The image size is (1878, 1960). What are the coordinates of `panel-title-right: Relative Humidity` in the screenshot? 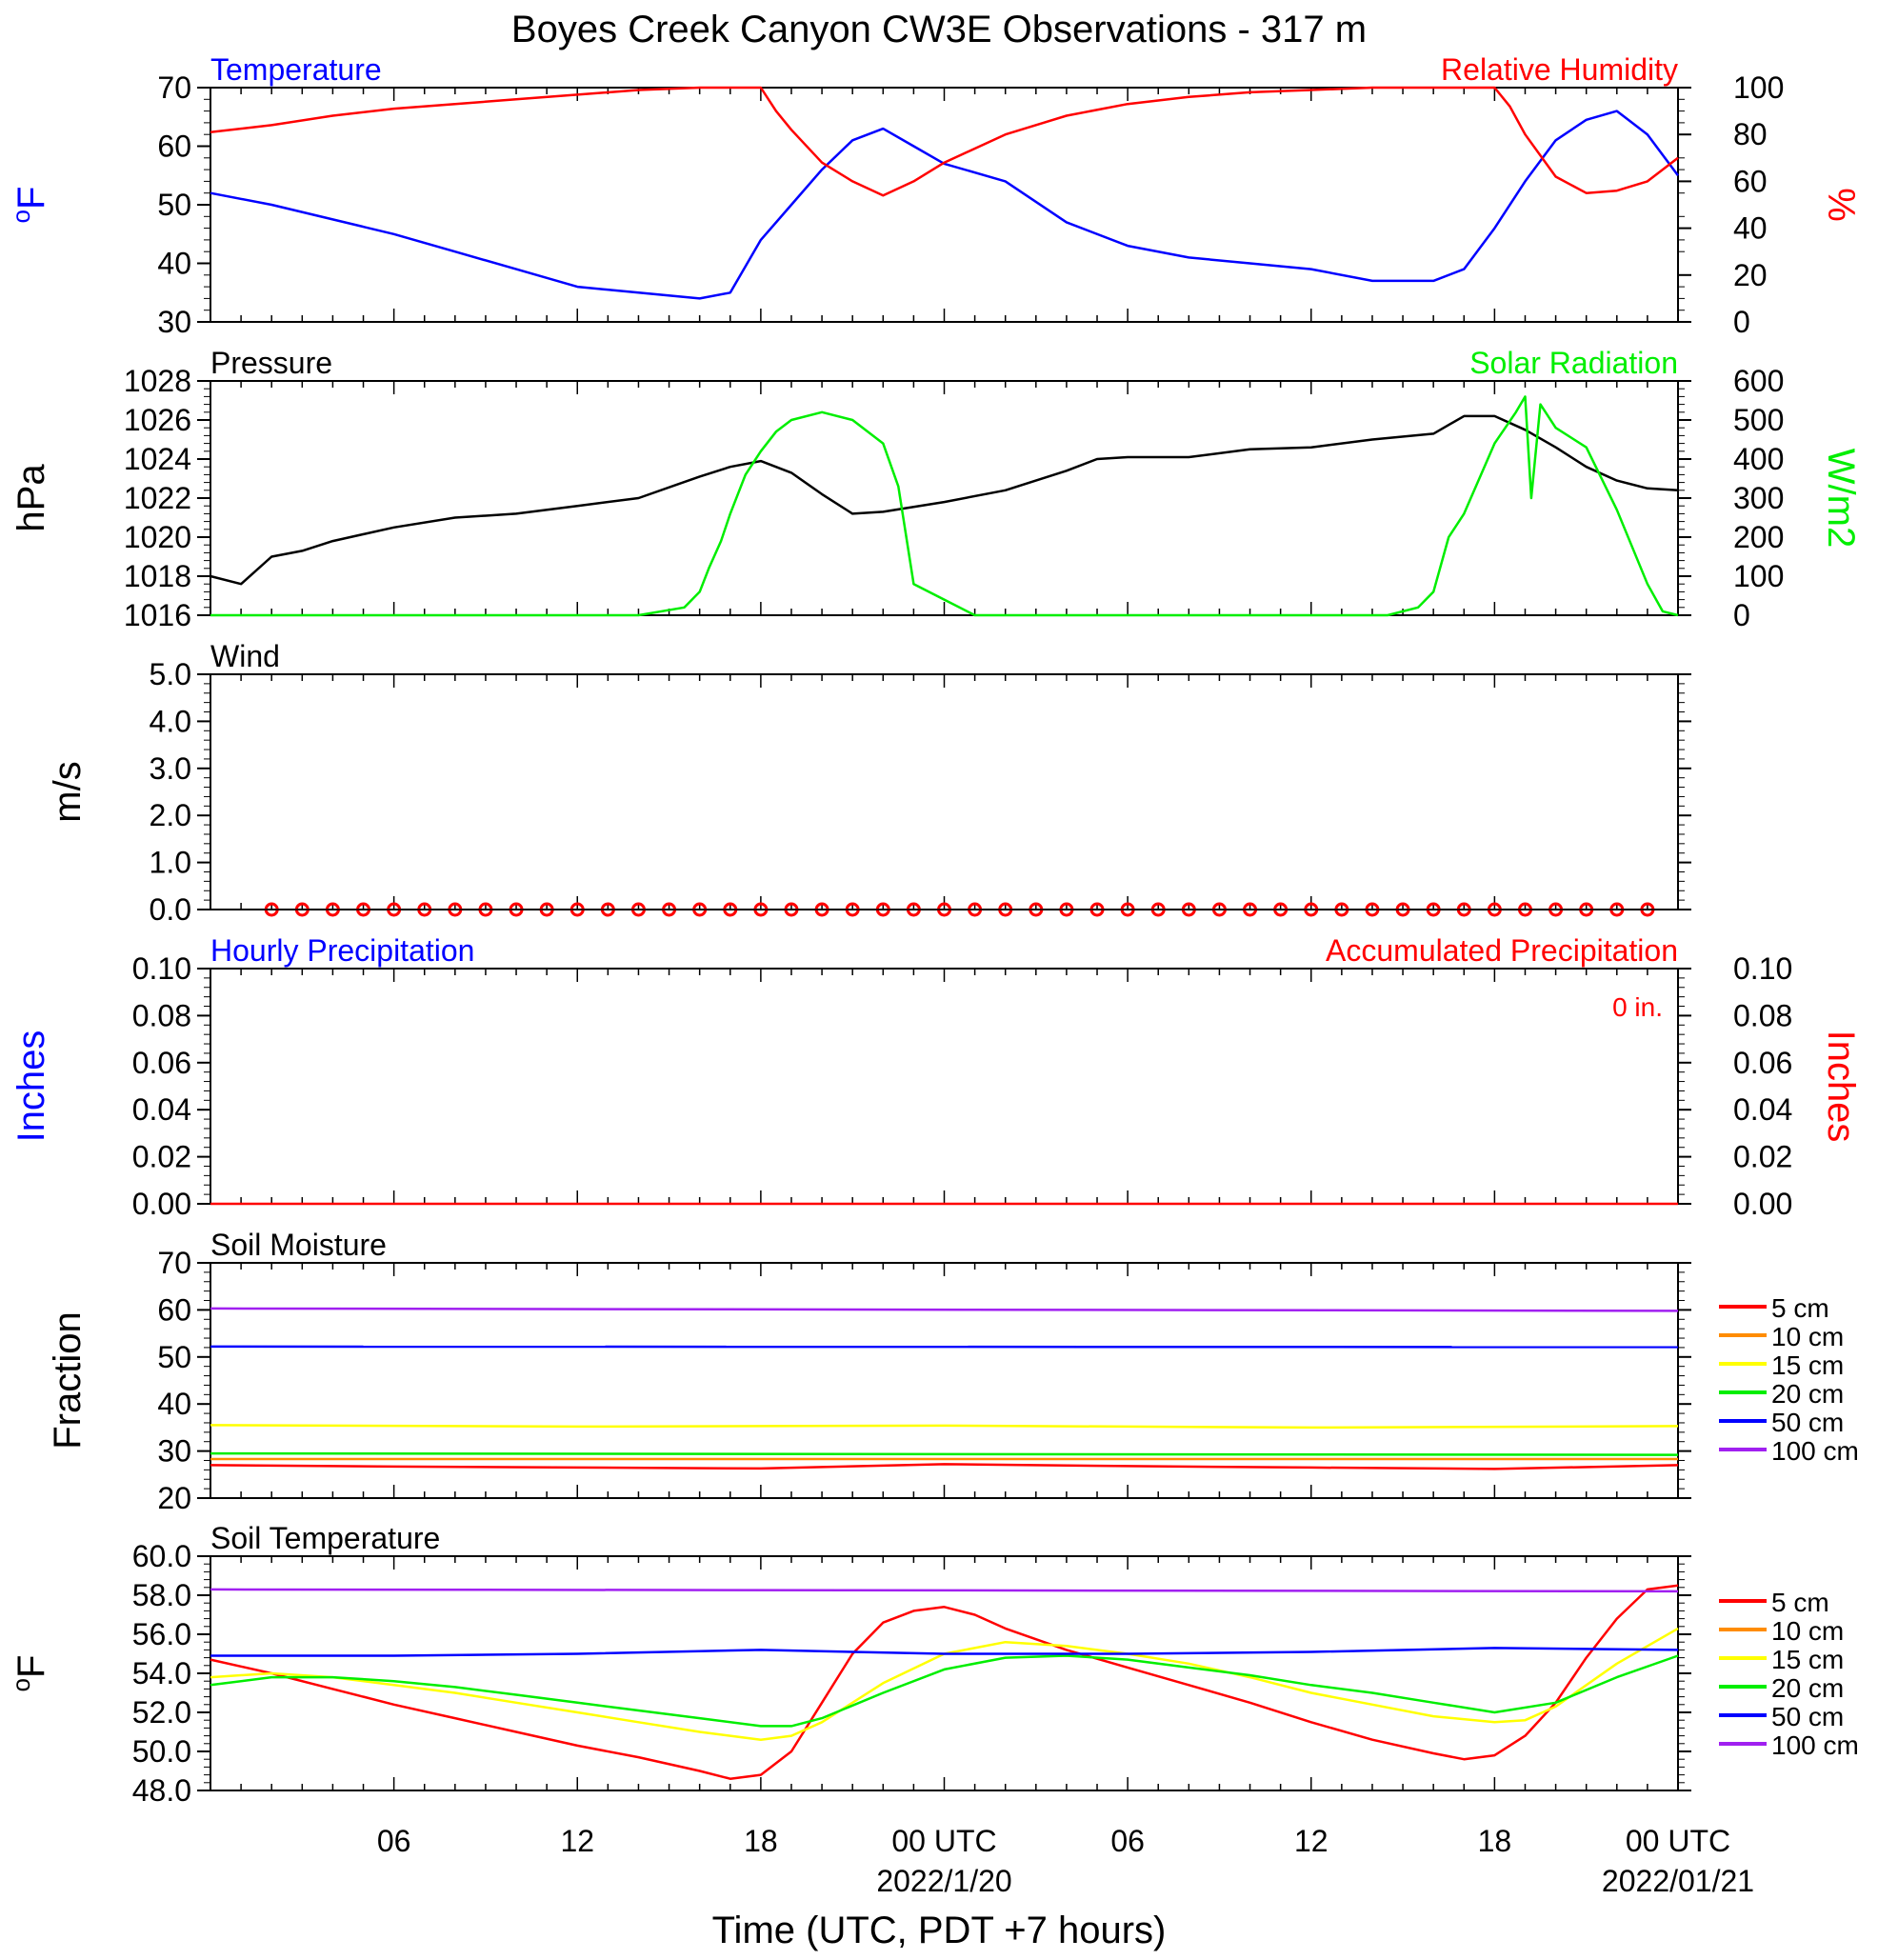 It's located at (1559, 69).